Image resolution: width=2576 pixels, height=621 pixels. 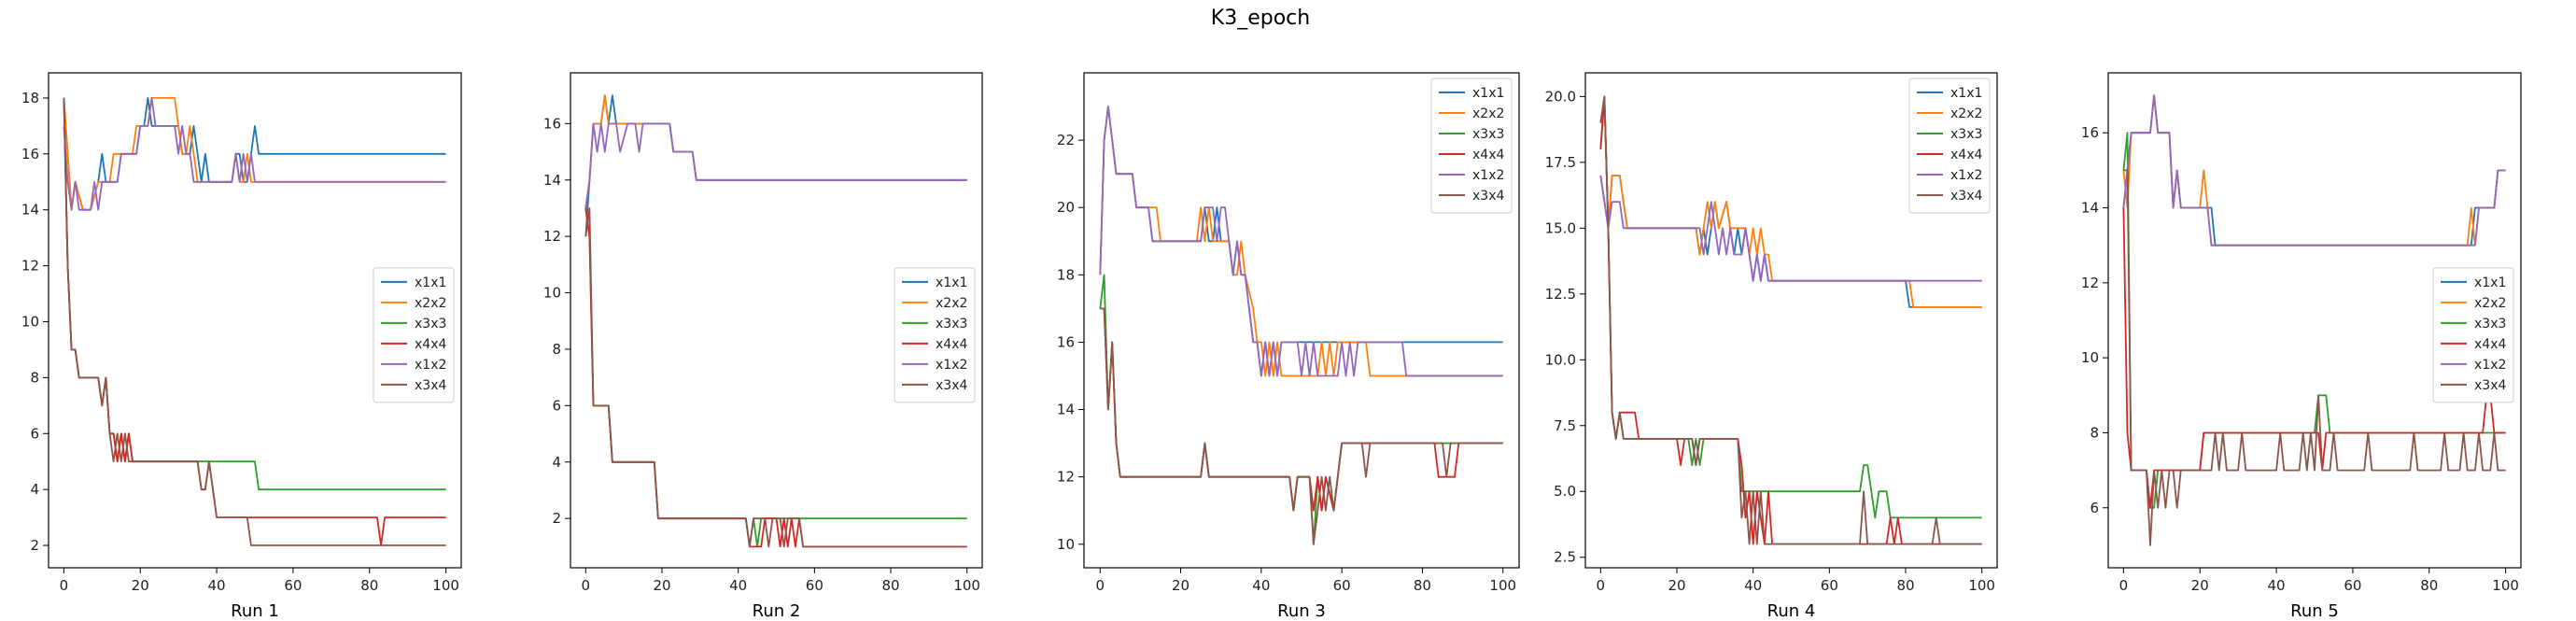 What do you see at coordinates (777, 611) in the screenshot?
I see `x-axis-label: Run 2` at bounding box center [777, 611].